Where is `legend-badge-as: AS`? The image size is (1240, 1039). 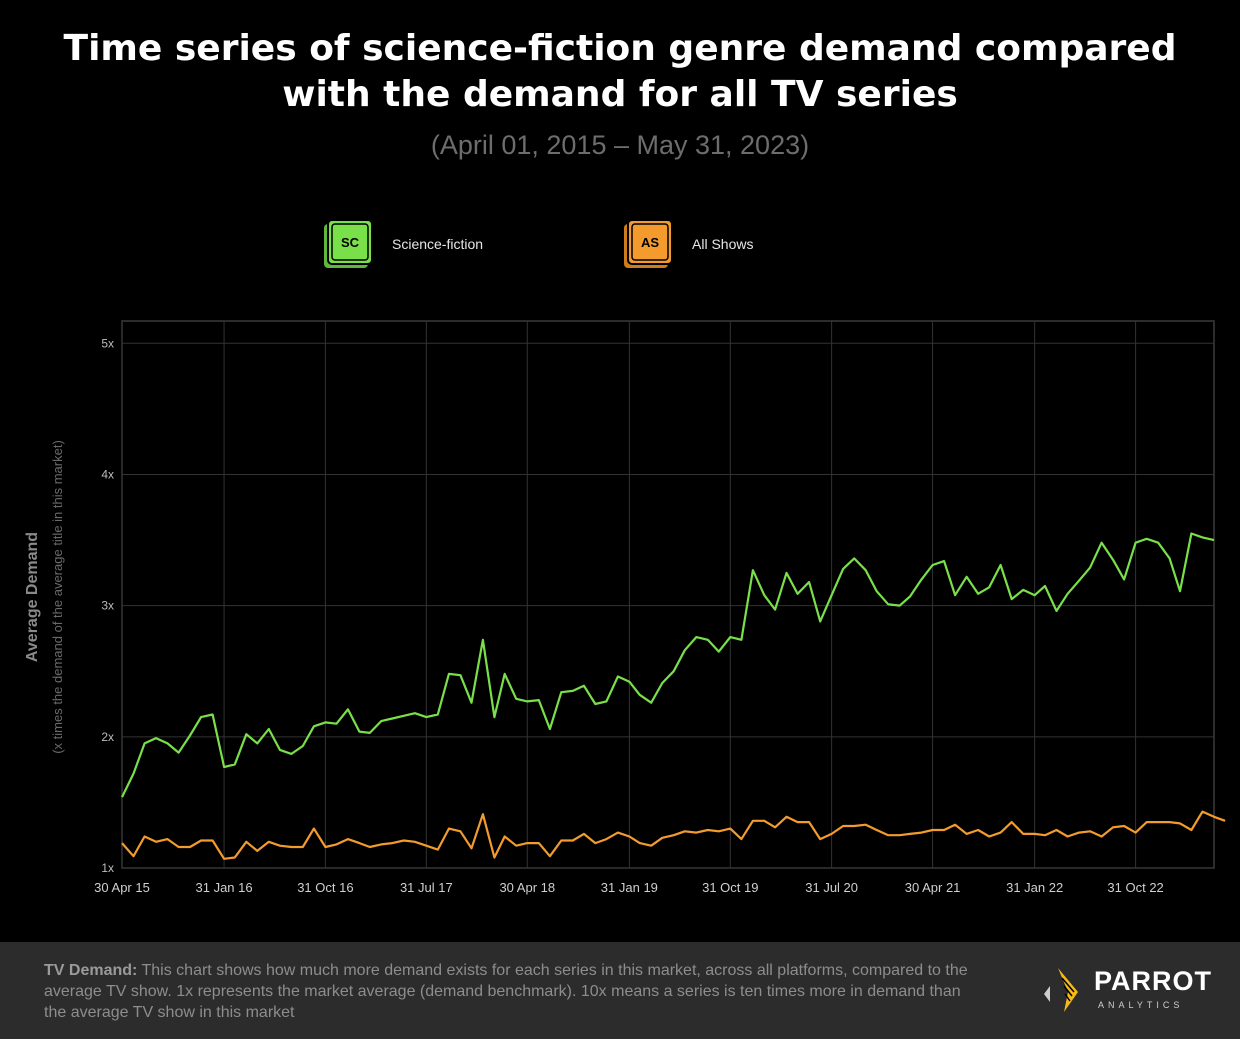 legend-badge-as: AS is located at coordinates (648, 243).